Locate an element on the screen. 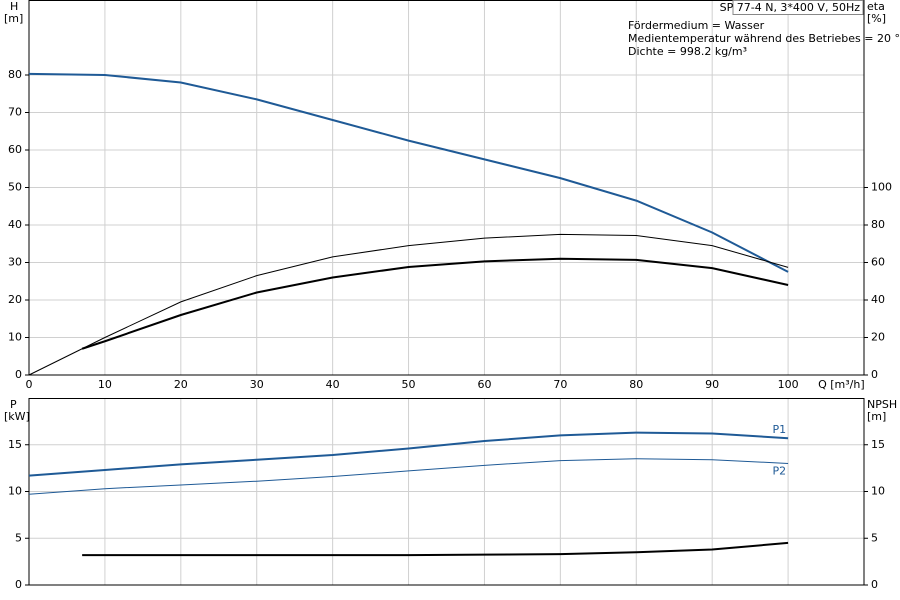 Image resolution: width=900 pixels, height=600 pixels. note: Fördermedium = Wasser is located at coordinates (696, 25).